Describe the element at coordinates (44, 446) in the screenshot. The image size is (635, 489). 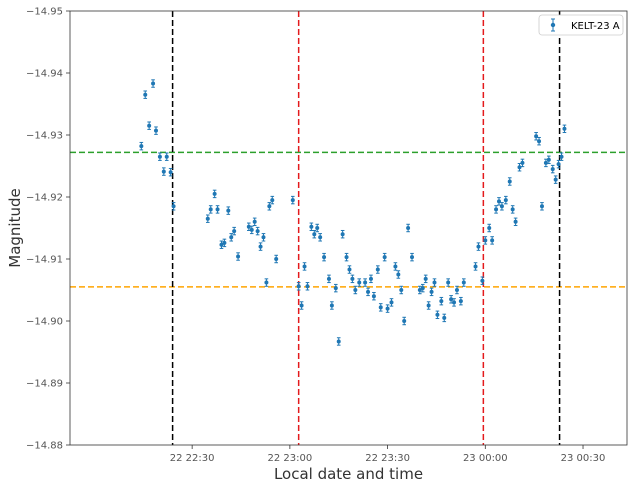
I see `y-tick-label: −14.88` at that location.